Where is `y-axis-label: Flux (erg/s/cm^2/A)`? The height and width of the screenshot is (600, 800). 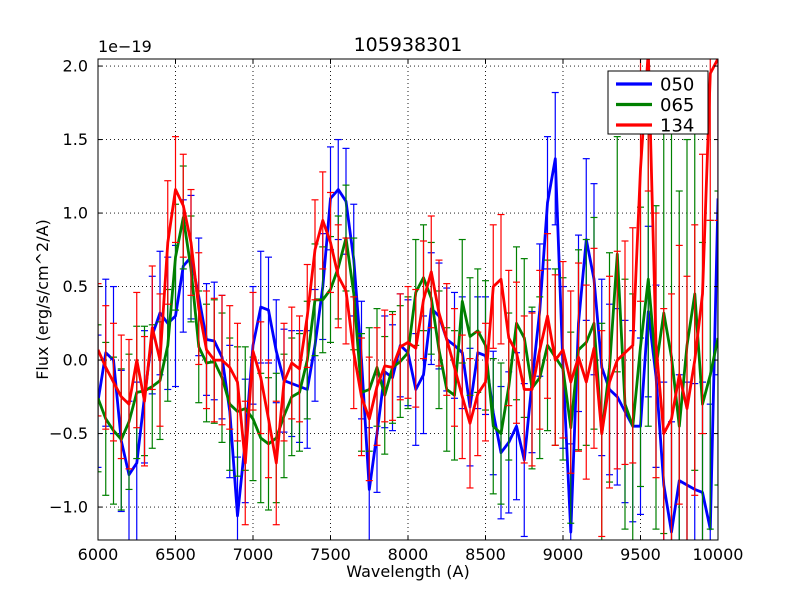 y-axis-label: Flux (erg/s/cm^2/A) is located at coordinates (42, 299).